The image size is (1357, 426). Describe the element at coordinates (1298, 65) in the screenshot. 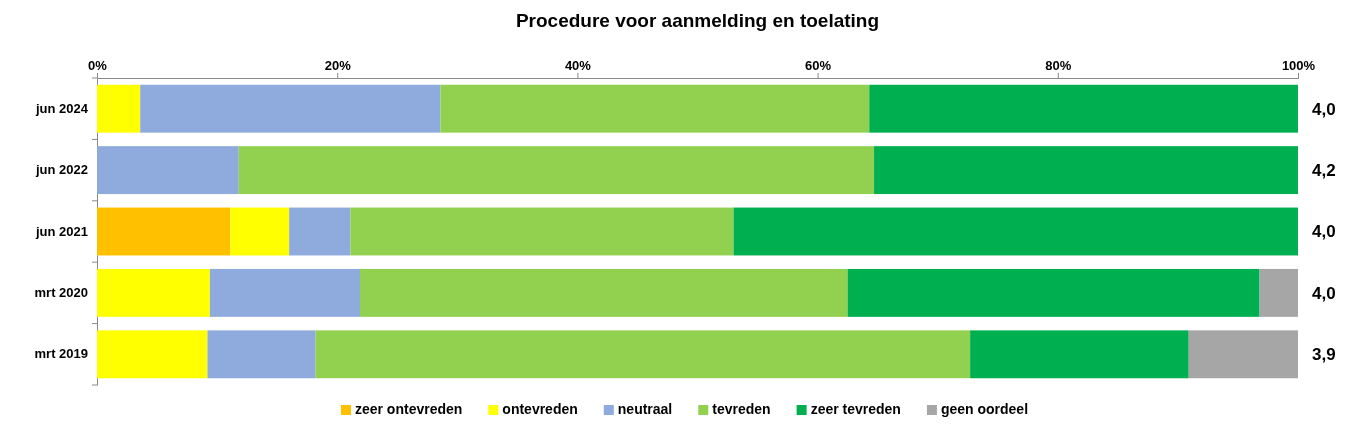

I see `x-tick-label: 100%` at that location.